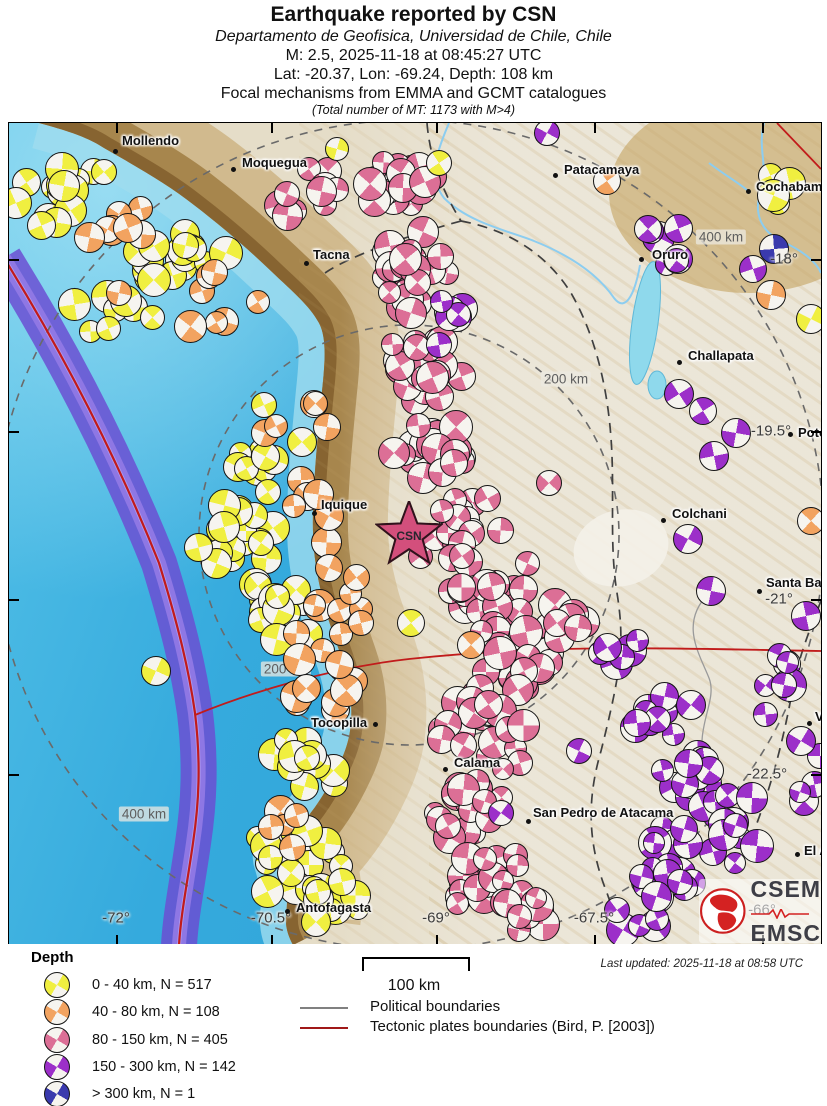  Describe the element at coordinates (436, 918) in the screenshot. I see `graticule-label: -69°` at that location.